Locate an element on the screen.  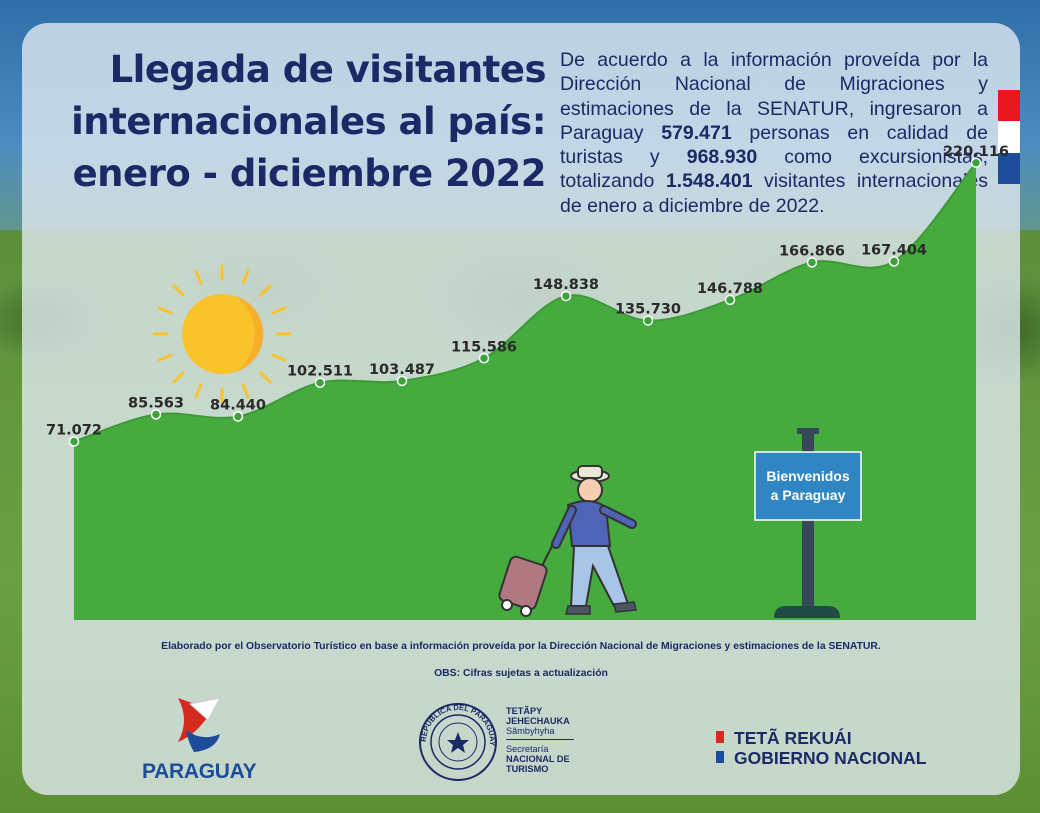
data-point-septiembre is located at coordinates (730, 300).